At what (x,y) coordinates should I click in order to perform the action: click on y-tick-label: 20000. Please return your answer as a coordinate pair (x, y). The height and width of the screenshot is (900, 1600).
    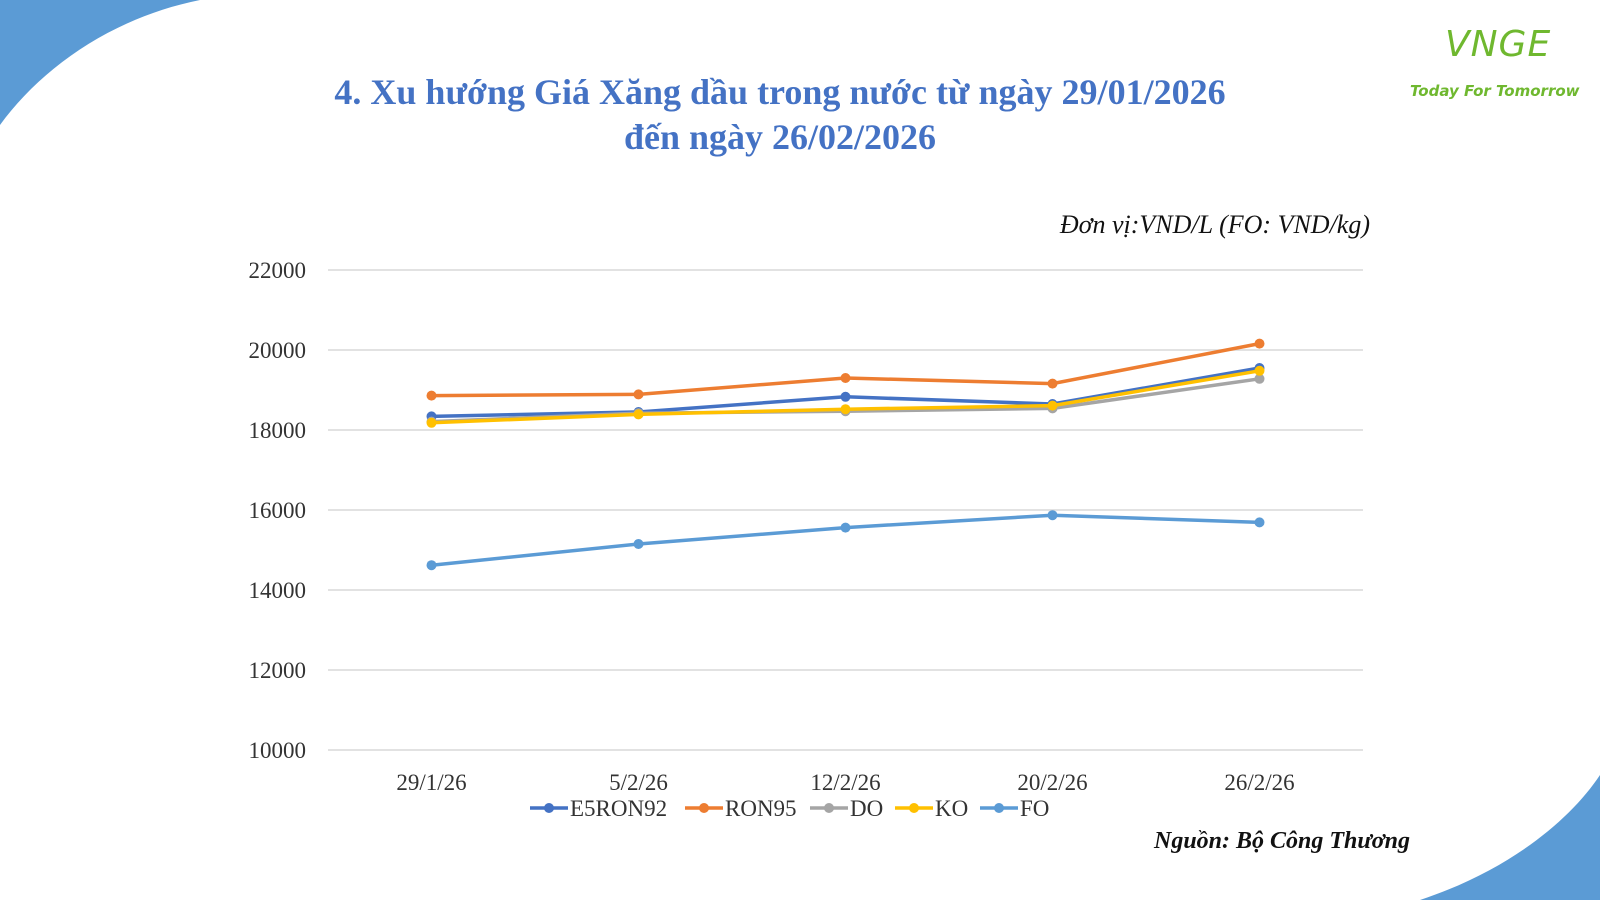
    Looking at the image, I should click on (278, 350).